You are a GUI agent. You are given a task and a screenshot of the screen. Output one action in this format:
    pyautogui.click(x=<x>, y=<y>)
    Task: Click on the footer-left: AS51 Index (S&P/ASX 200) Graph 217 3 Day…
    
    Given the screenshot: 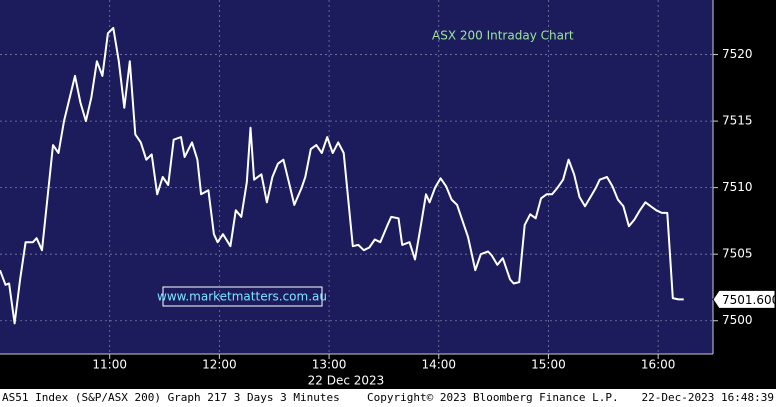 What is the action you would take?
    pyautogui.click(x=171, y=397)
    